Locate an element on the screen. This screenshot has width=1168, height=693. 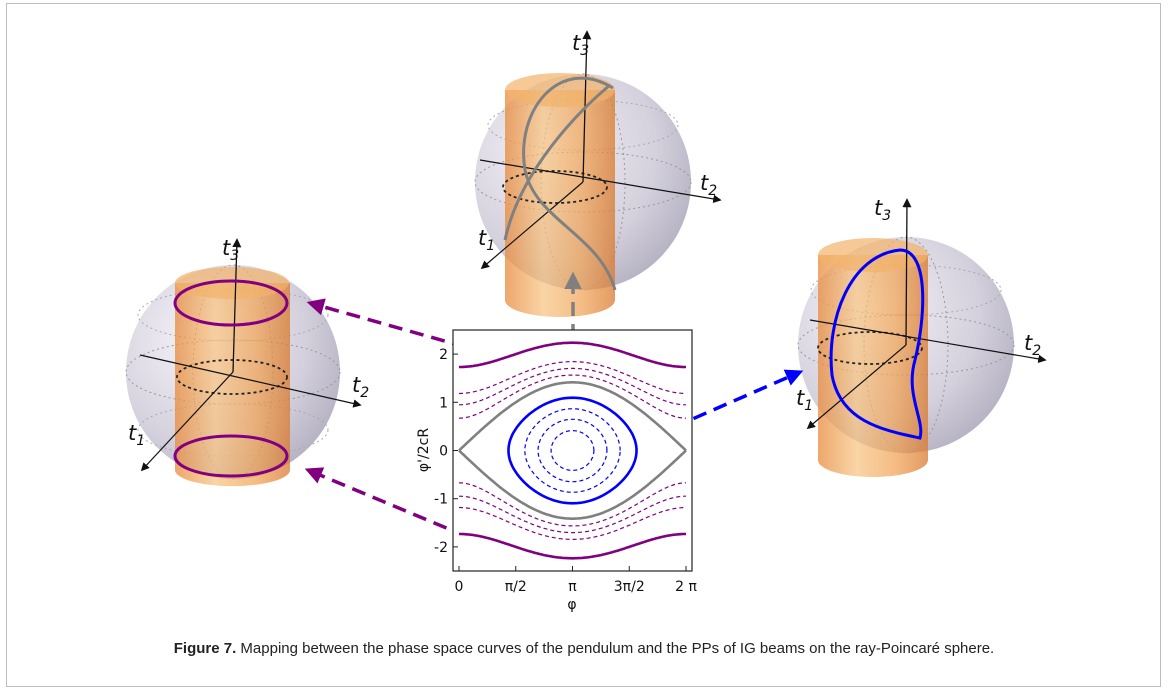
right-sphere-group: t3 t2 t1 is located at coordinates (921, 336).